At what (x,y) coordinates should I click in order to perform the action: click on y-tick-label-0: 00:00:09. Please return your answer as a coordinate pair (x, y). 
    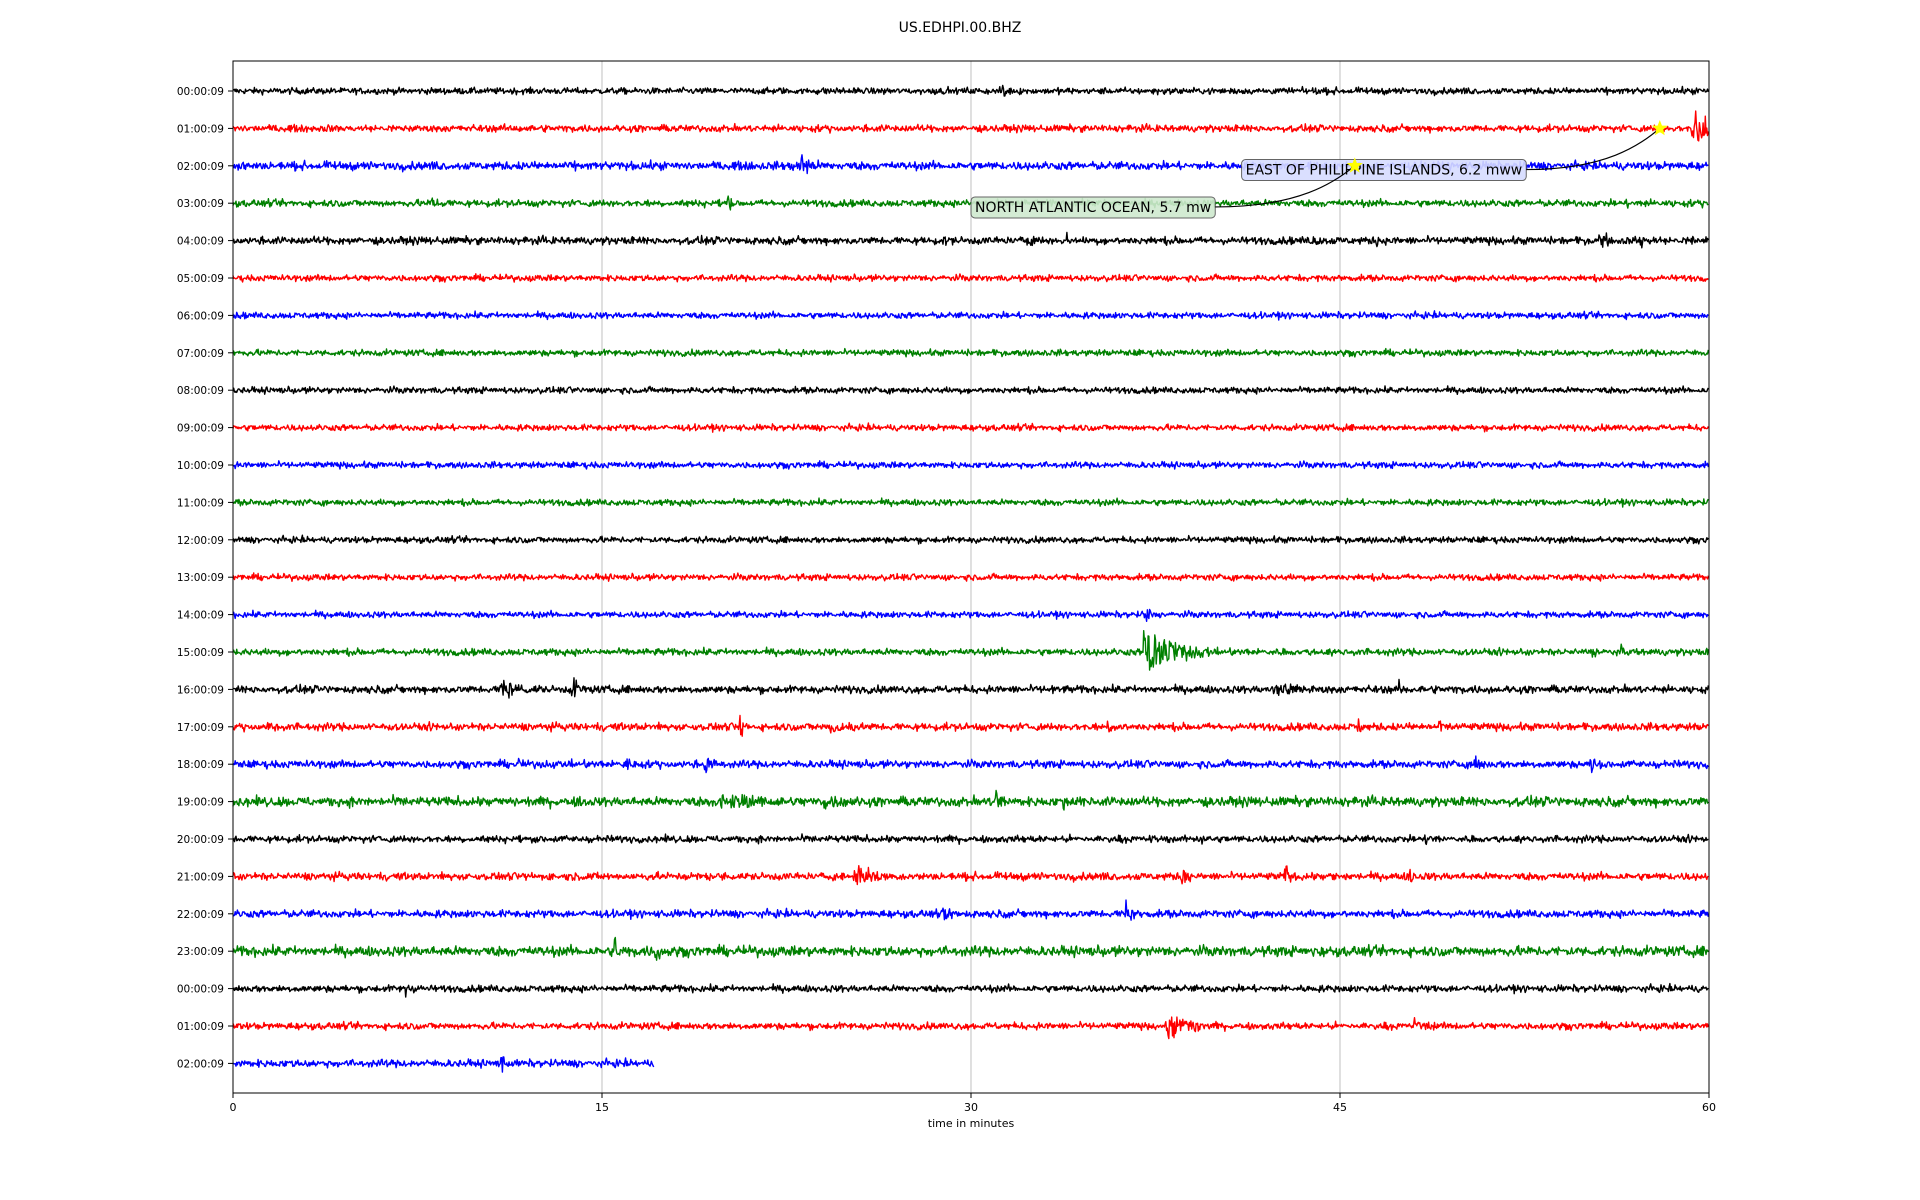
    Looking at the image, I should click on (200, 92).